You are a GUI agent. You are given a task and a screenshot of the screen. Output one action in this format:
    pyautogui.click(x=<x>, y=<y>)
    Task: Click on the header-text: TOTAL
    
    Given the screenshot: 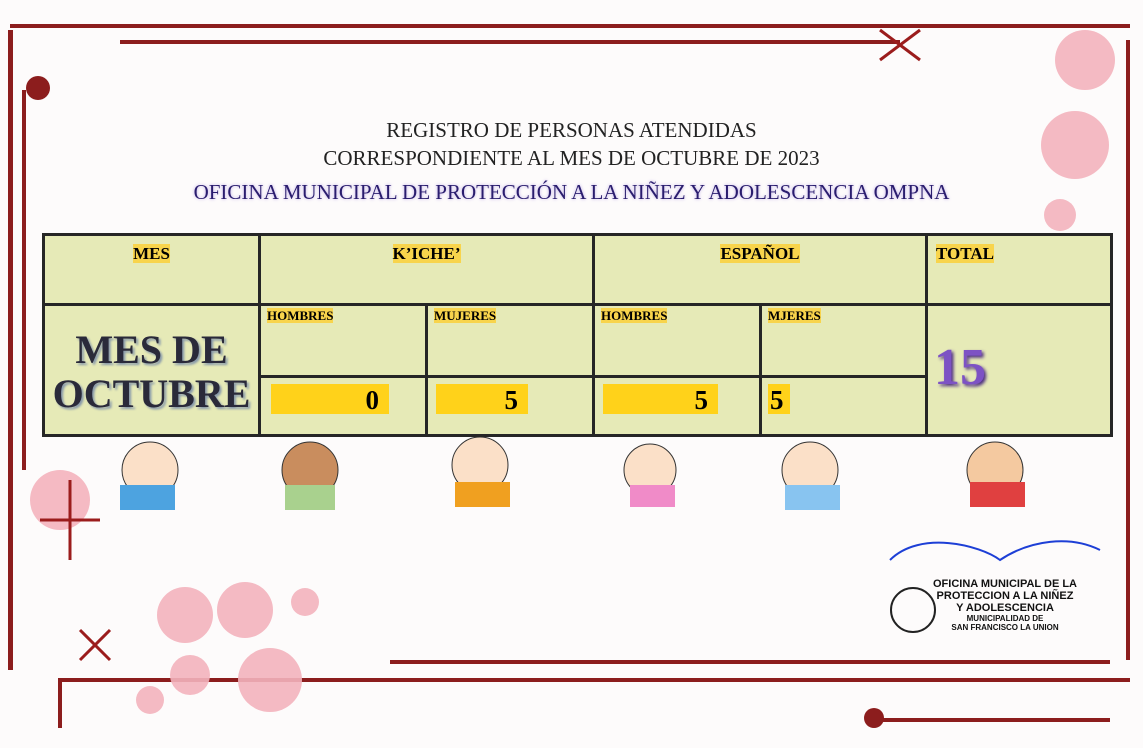 What is the action you would take?
    pyautogui.click(x=965, y=253)
    